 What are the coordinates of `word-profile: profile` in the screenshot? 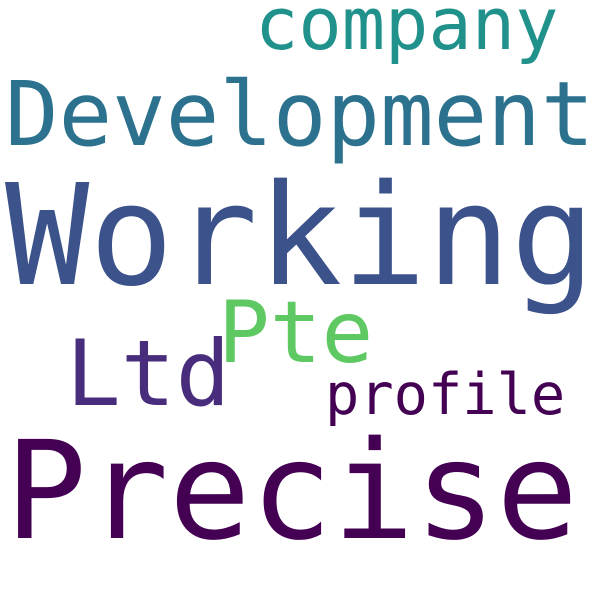 It's located at (445, 395).